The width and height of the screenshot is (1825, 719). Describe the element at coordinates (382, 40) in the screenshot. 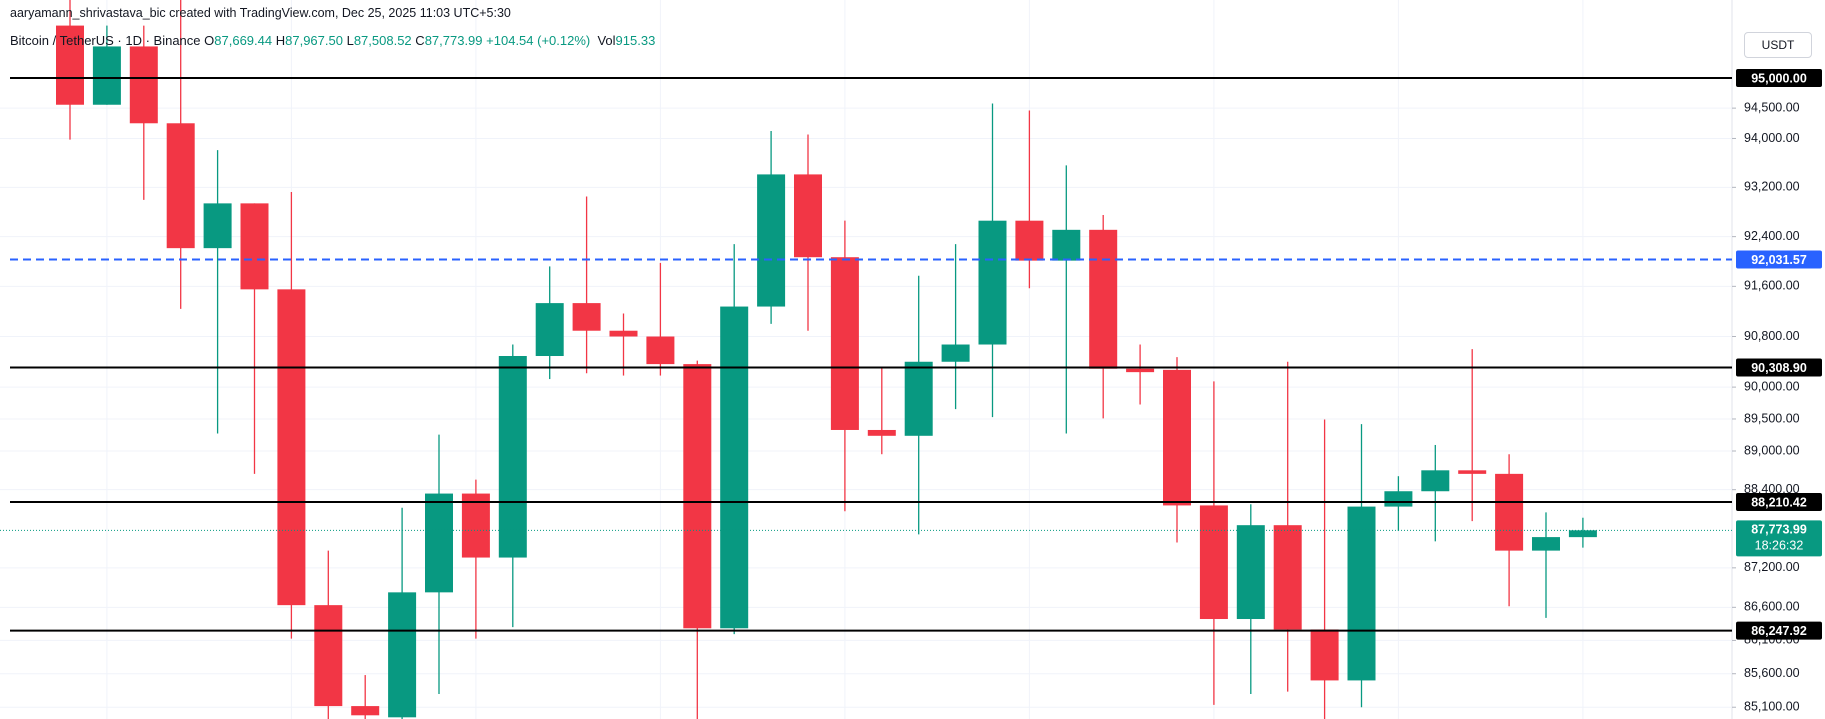

I see `ohlc-value: 87,508.52` at that location.